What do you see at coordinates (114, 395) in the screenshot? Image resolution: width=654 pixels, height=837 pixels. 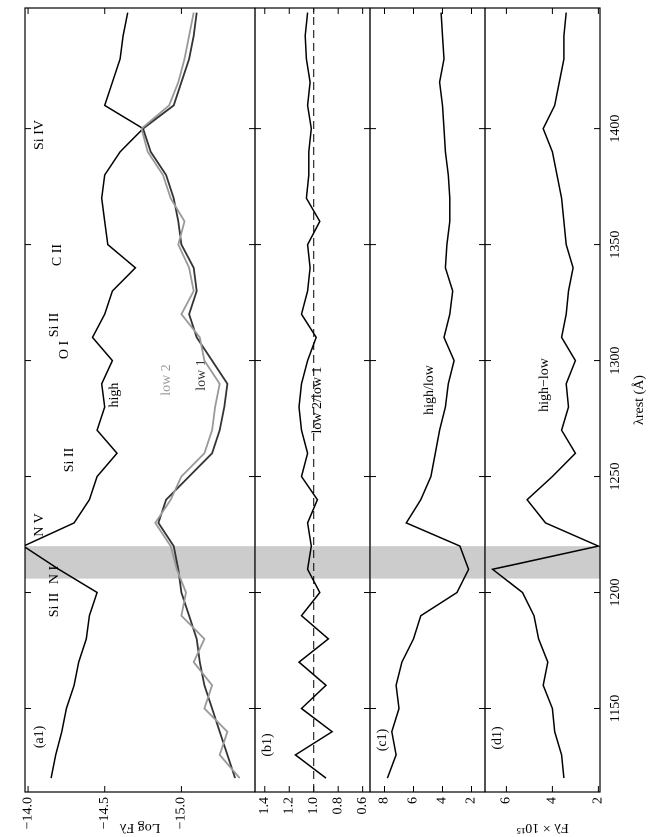 I see `series-label: high` at bounding box center [114, 395].